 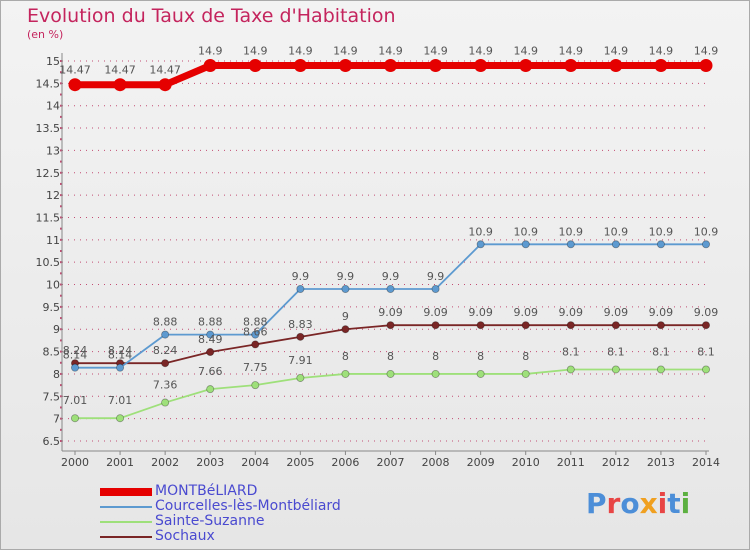 What do you see at coordinates (250, 536) in the screenshot?
I see `legend-item: Sochaux` at bounding box center [250, 536].